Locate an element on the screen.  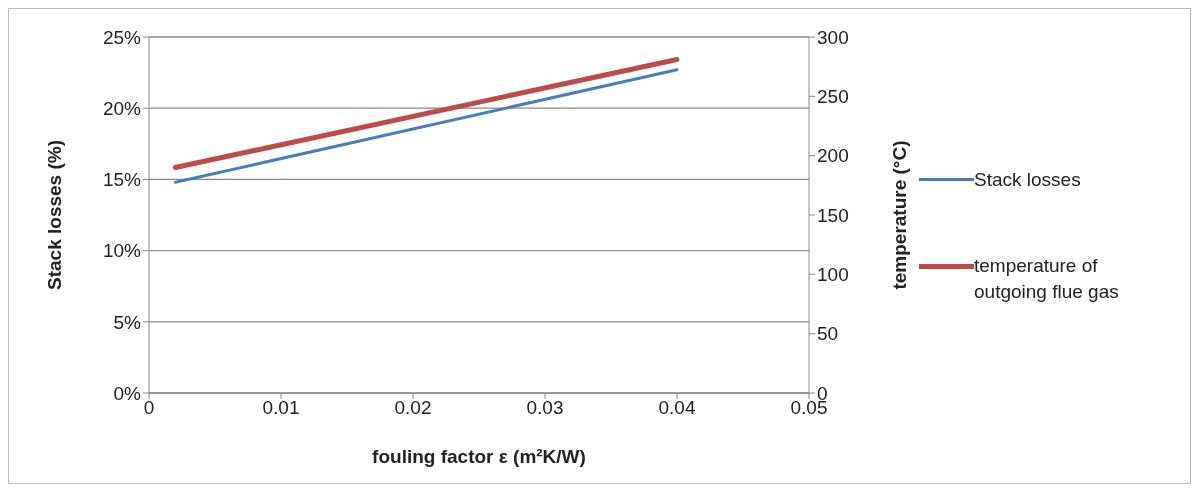
y-axis-title: Stack losses (%) is located at coordinates (54, 215).